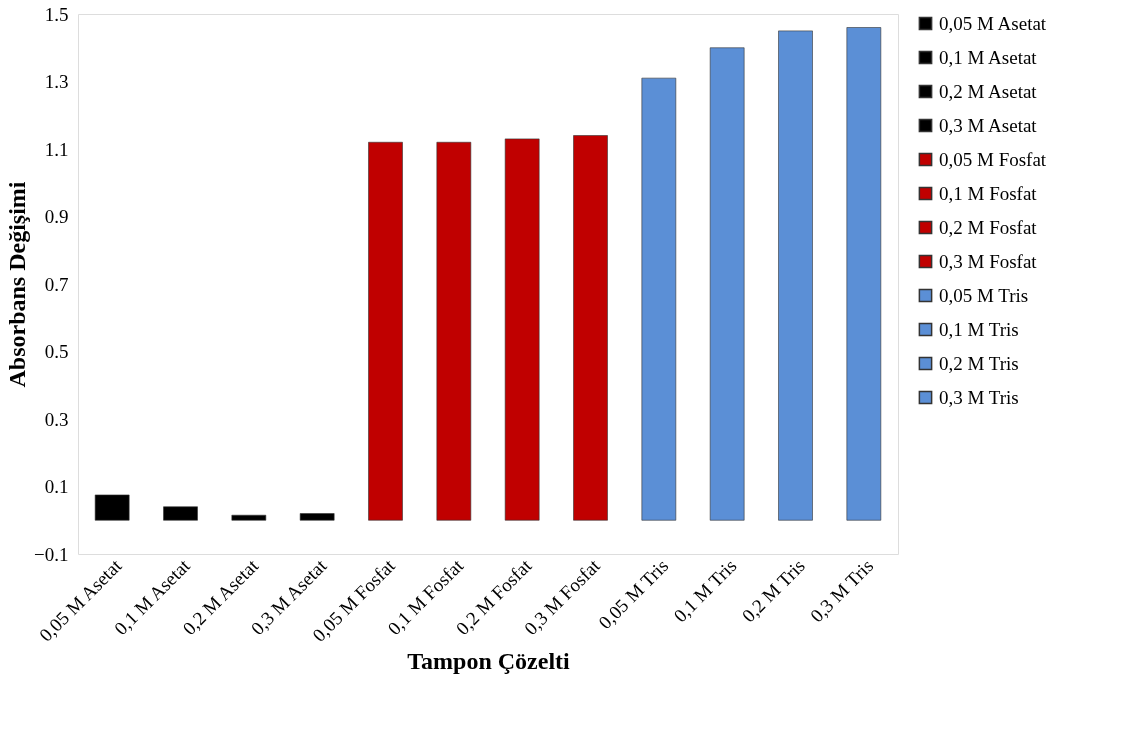  I want to click on y-tick-label: 0.5, so click(56, 351).